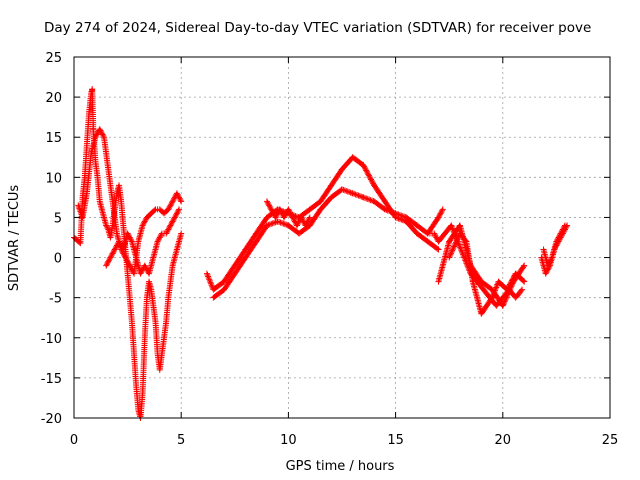 The height and width of the screenshot is (480, 640). What do you see at coordinates (288, 440) in the screenshot?
I see `x-tick-label: 10` at bounding box center [288, 440].